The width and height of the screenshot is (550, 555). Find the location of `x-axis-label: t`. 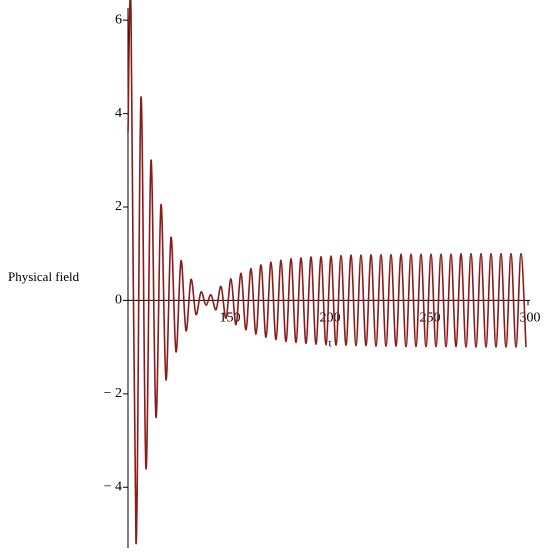

x-axis-label: t is located at coordinates (329, 344).